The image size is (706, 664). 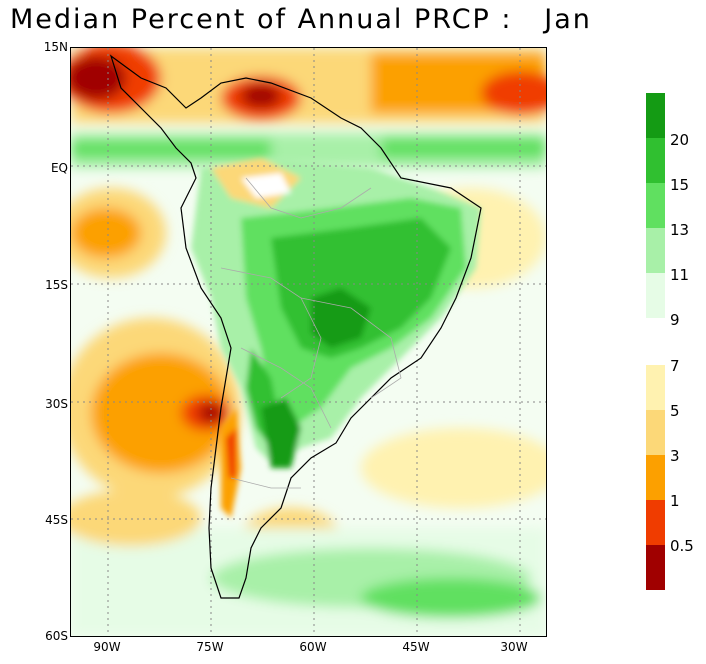 I want to click on colorbar-label-11: 11, so click(x=680, y=275).